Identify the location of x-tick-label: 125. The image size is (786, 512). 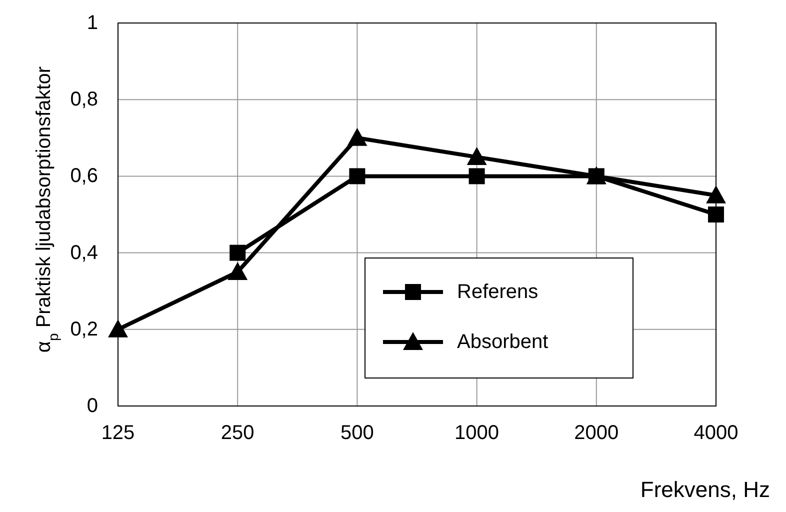
(118, 433).